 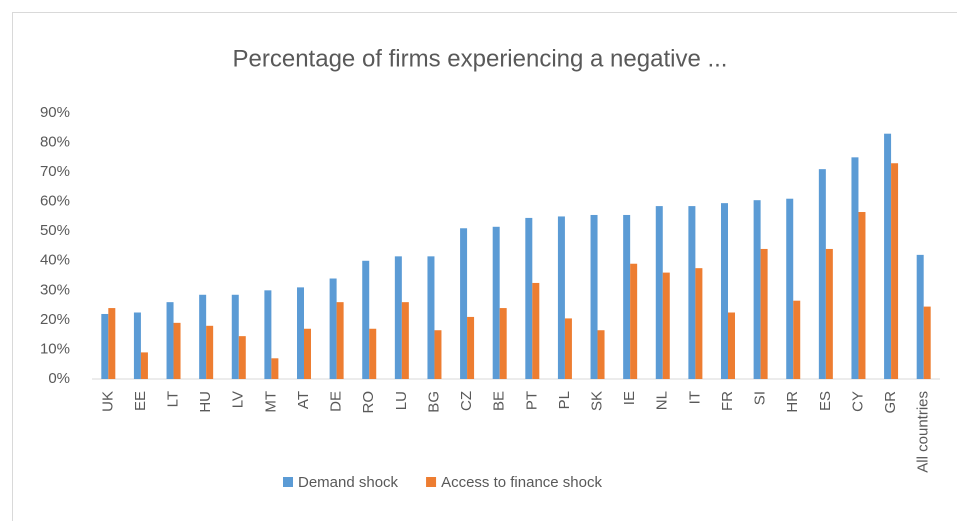 I want to click on y-tick-label: 50%, so click(x=55, y=230).